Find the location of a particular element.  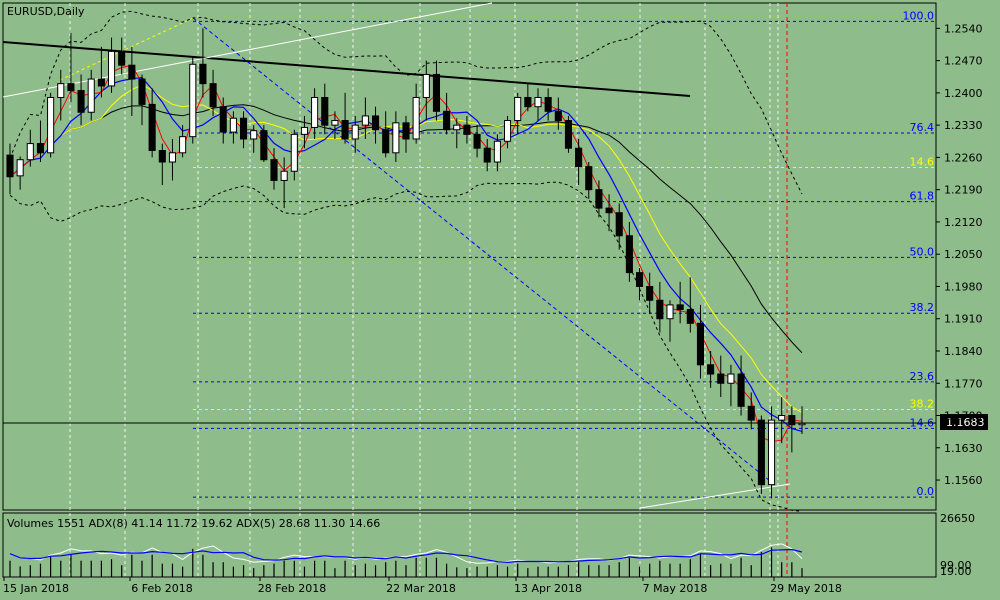

y-tick-label: 1.2190 is located at coordinates (963, 190).